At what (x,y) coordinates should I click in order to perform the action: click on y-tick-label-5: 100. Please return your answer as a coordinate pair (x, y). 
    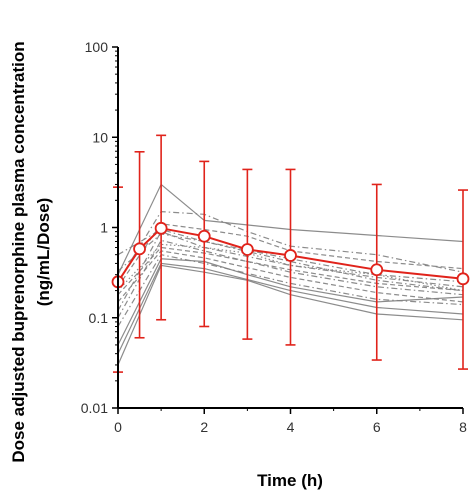
    Looking at the image, I should click on (97, 47).